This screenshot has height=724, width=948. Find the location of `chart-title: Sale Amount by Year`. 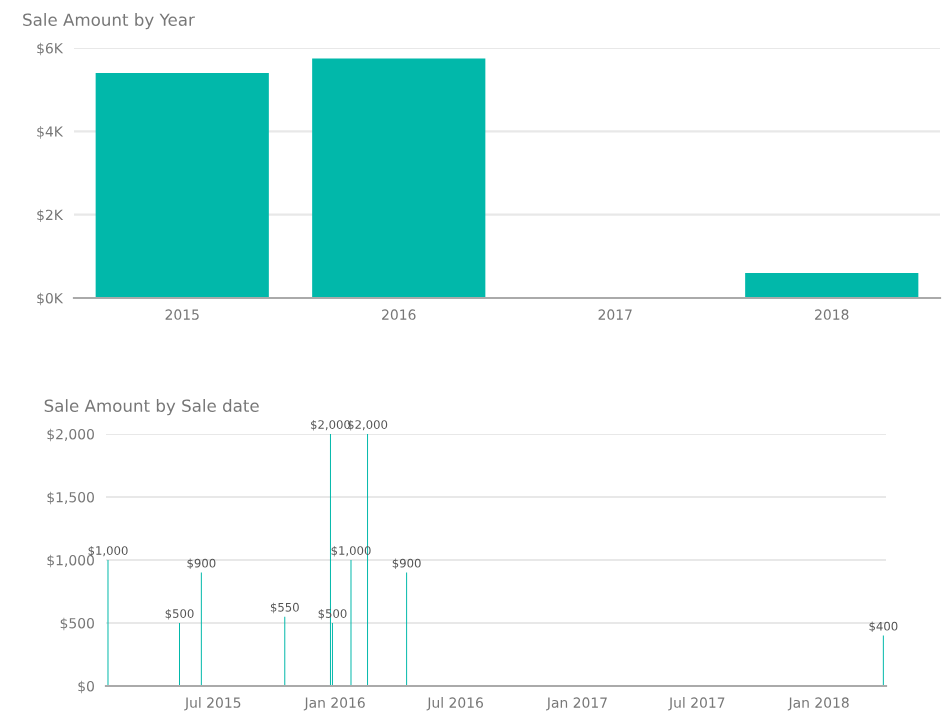

chart-title: Sale Amount by Year is located at coordinates (109, 21).